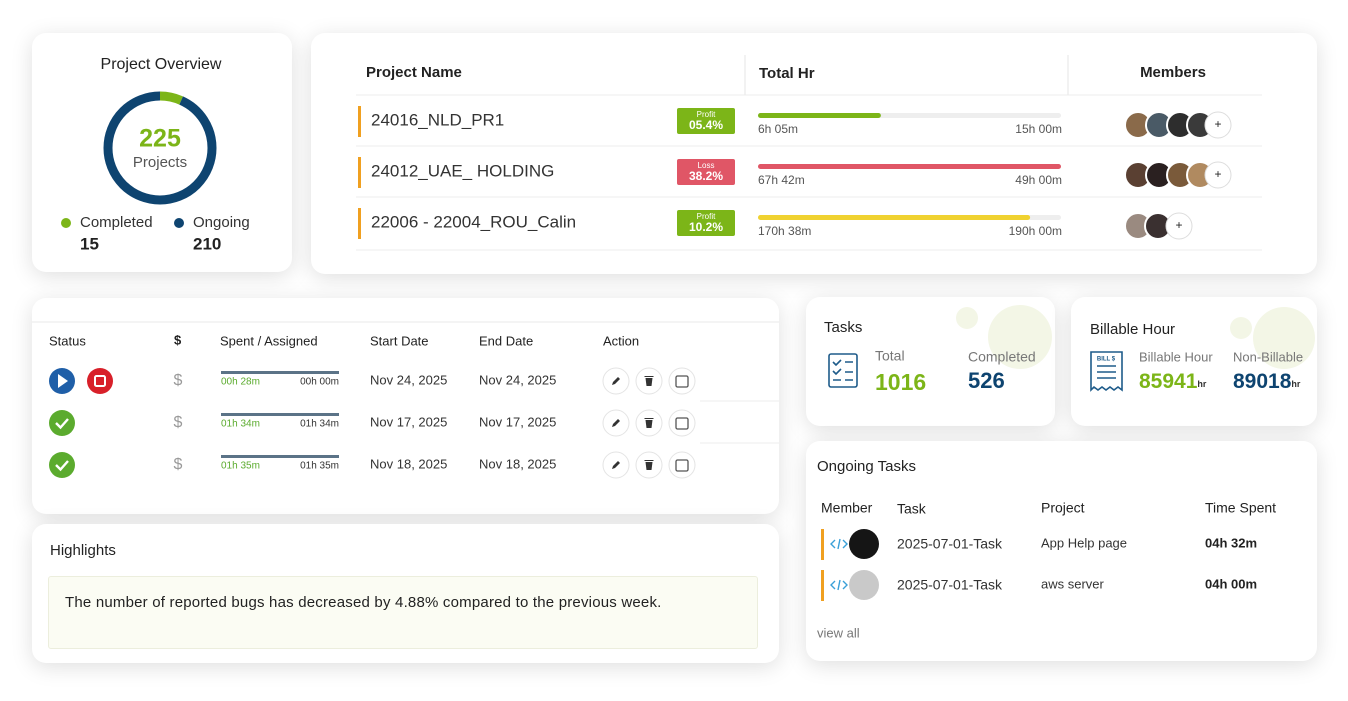 This screenshot has height=701, width=1348. Describe the element at coordinates (517, 421) in the screenshot. I see `end-date: Nov 17, 2025` at that location.